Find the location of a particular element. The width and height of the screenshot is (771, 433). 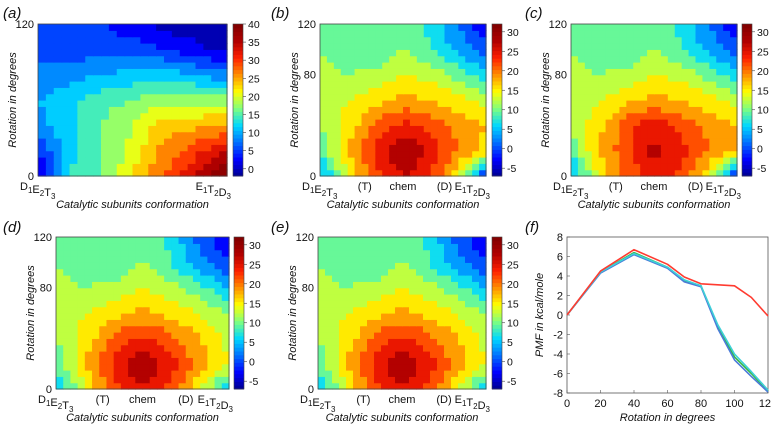

colorbar-tick-label: 5 is located at coordinates (510, 130).